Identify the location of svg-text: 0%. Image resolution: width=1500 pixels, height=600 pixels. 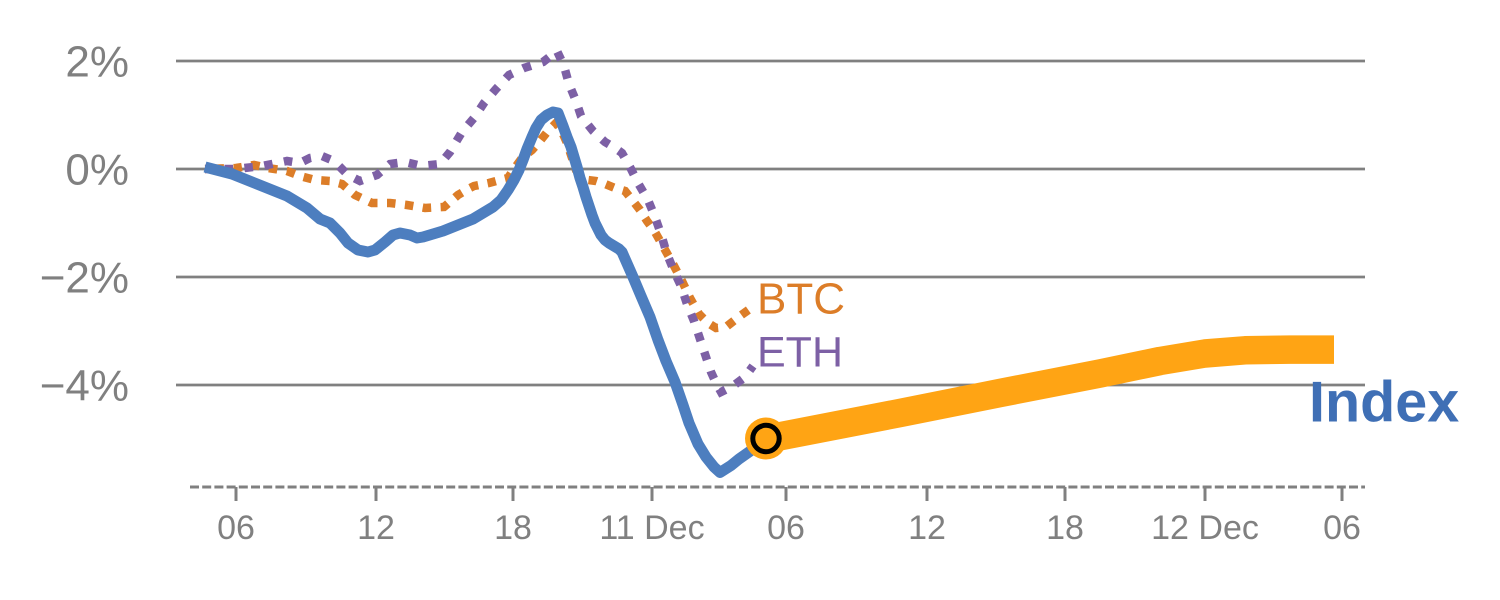
(97, 170).